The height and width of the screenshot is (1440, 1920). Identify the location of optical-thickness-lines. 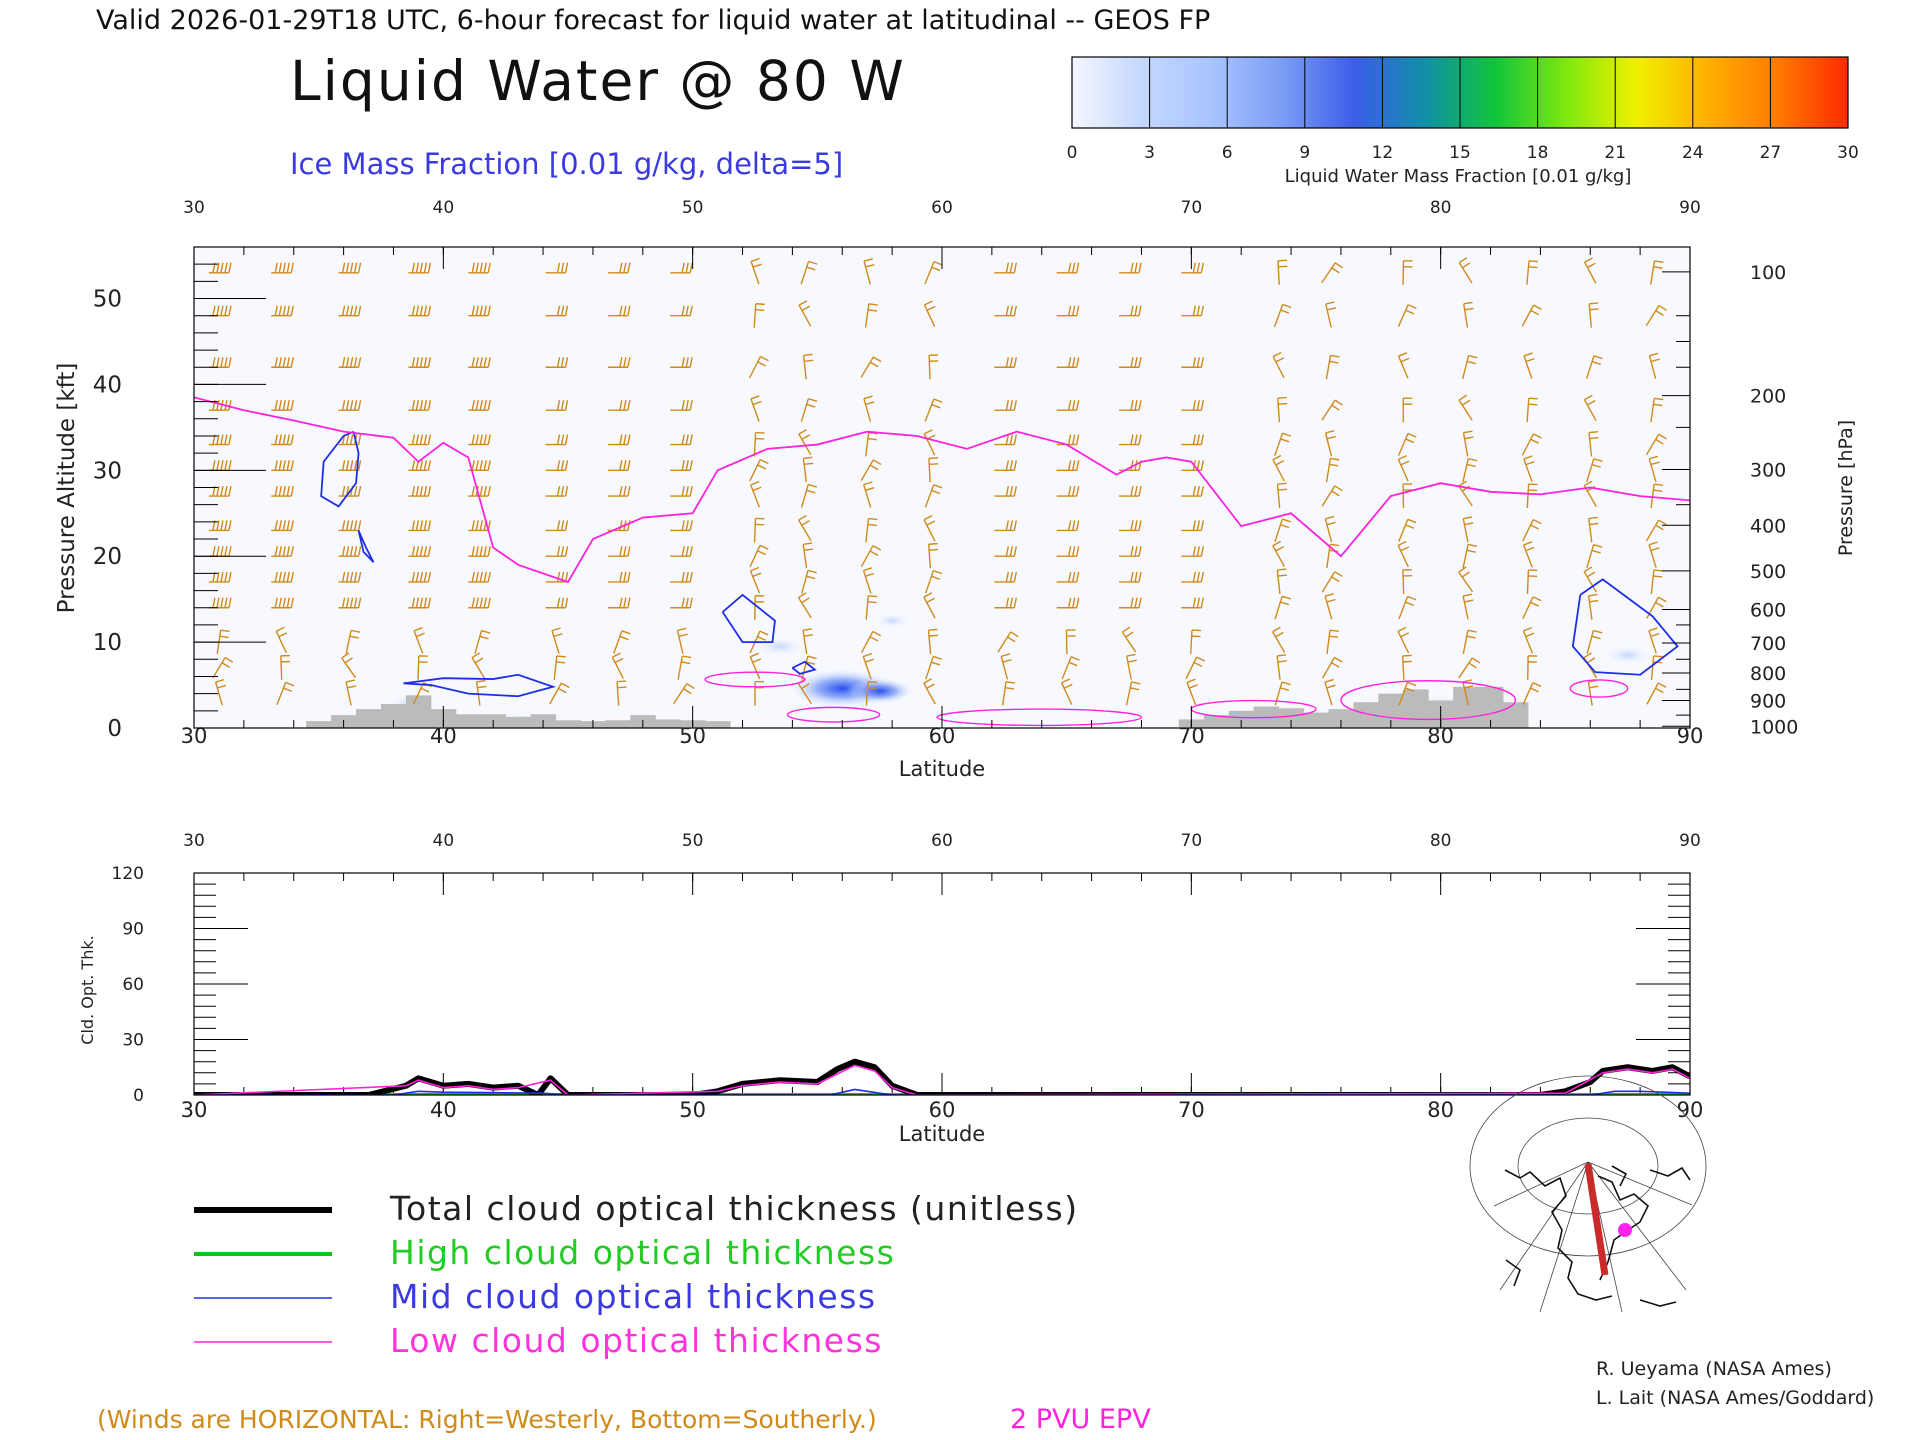
(942, 1076).